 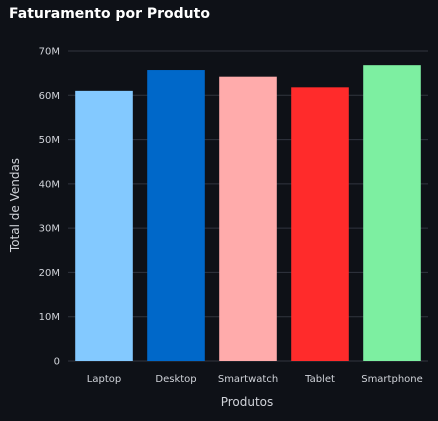 I want to click on y-tick-label: 10M, so click(x=49, y=317).